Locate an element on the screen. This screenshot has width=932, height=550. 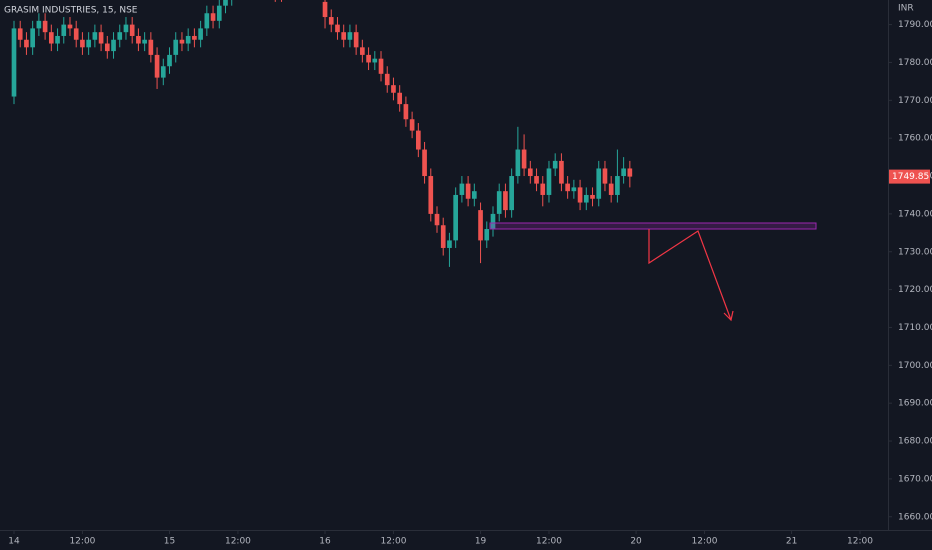
y-tick-label: 1690.00 is located at coordinates (915, 404).